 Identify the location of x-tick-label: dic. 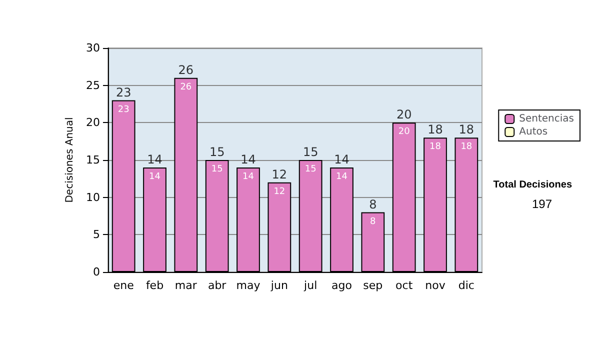
(466, 285).